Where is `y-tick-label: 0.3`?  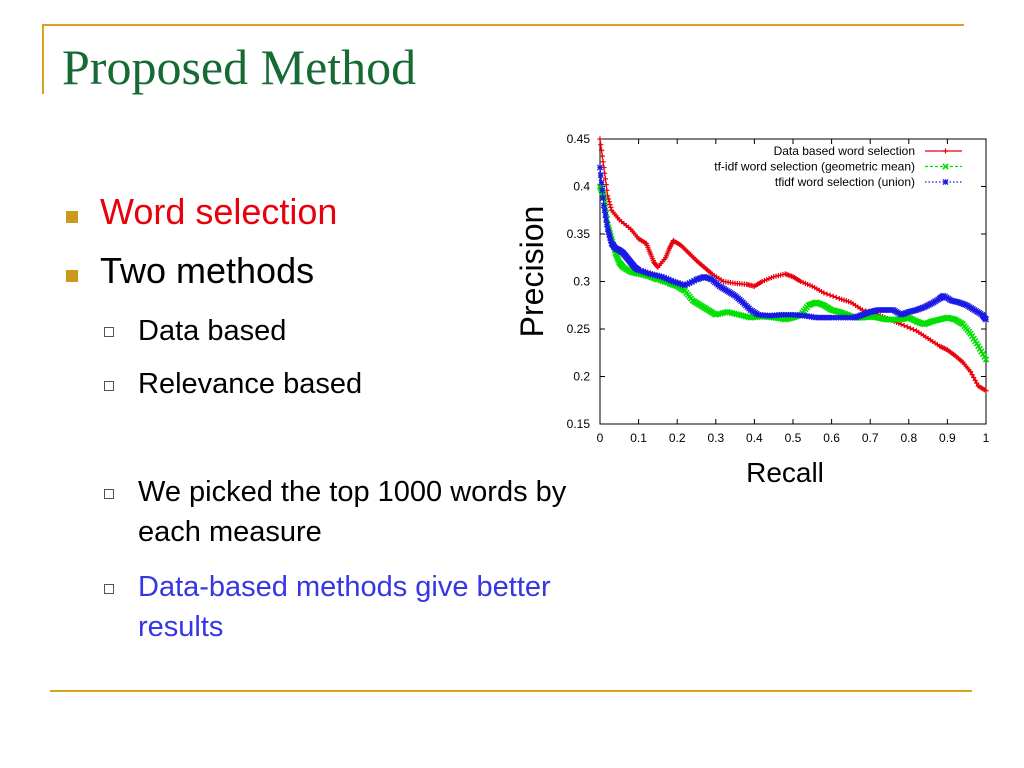 y-tick-label: 0.3 is located at coordinates (581, 282).